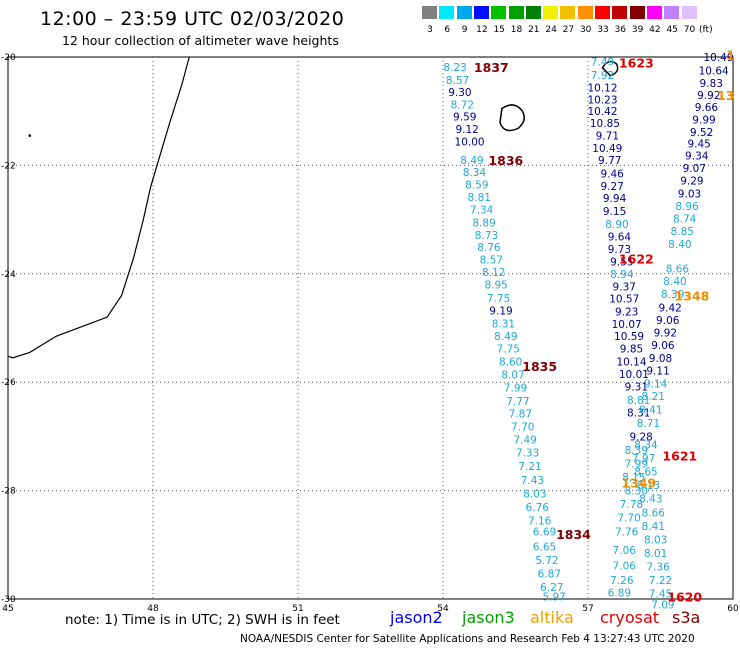  I want to click on swh-value: 8.15, so click(633, 478).